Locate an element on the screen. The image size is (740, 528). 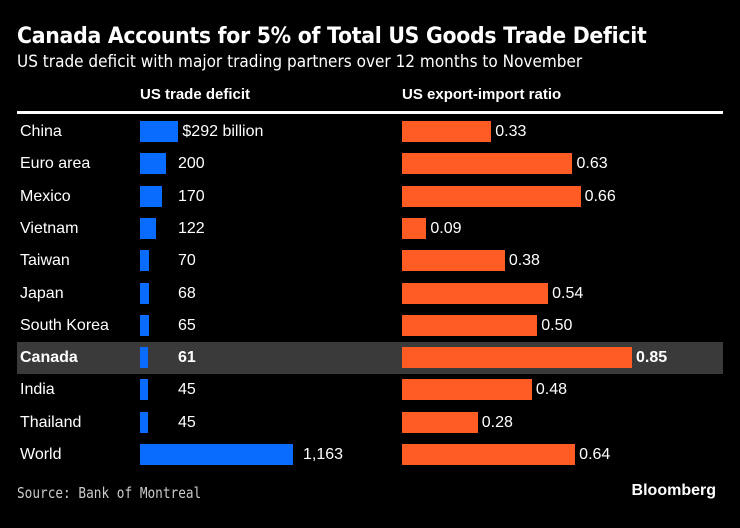
table-row: South Korea 65 0.50 is located at coordinates (370, 326).